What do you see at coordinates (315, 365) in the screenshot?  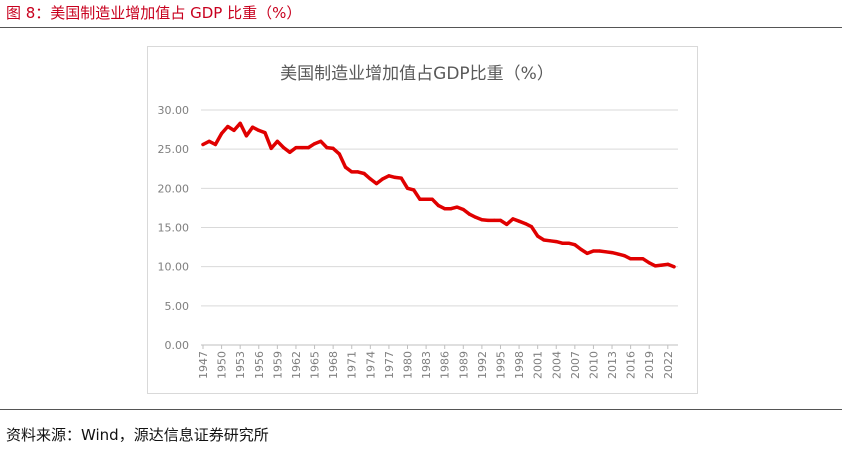 I see `x-tick-label: 1965` at bounding box center [315, 365].